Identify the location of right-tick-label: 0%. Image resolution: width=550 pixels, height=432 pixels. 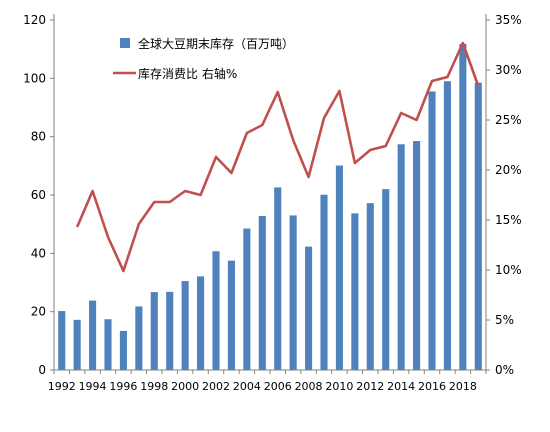
(504, 370).